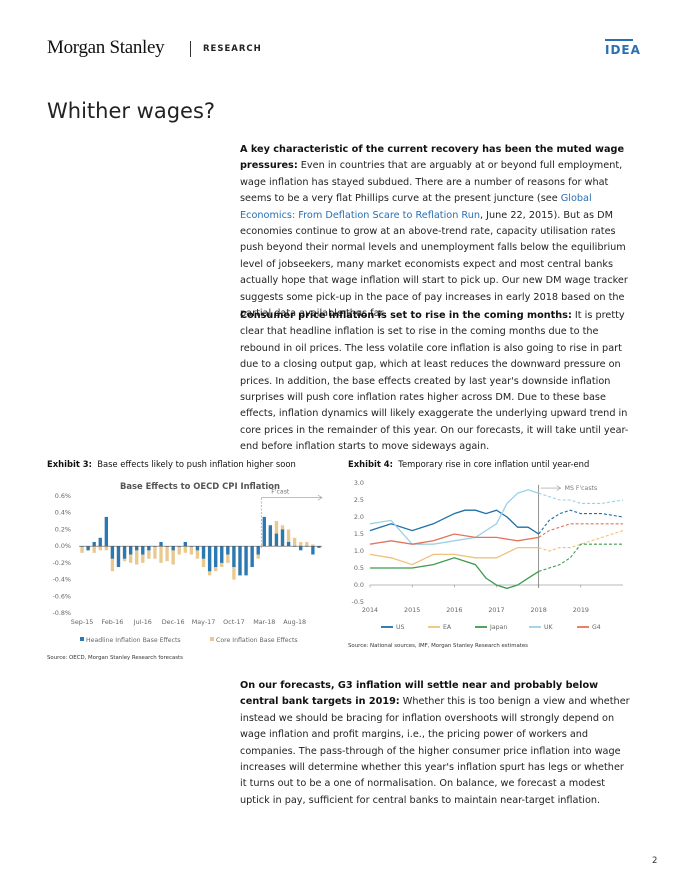 The image size is (680, 880). What do you see at coordinates (359, 517) in the screenshot?
I see `y-tick-label: 2.0` at bounding box center [359, 517].